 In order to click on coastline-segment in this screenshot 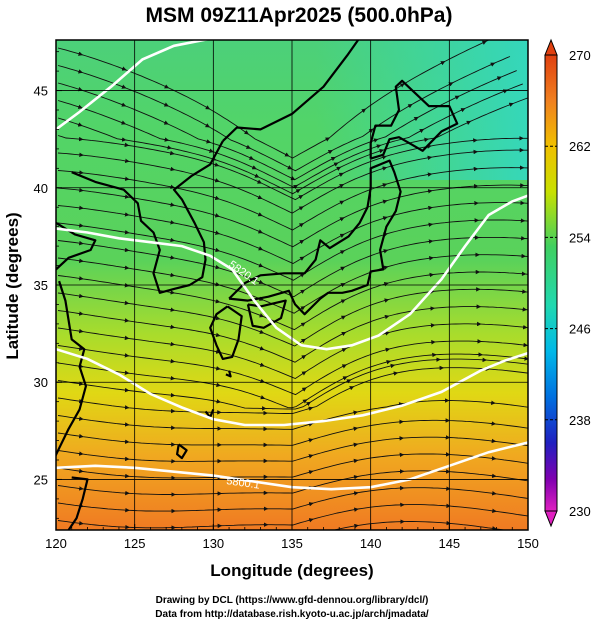, I will do `click(182, 451)`.